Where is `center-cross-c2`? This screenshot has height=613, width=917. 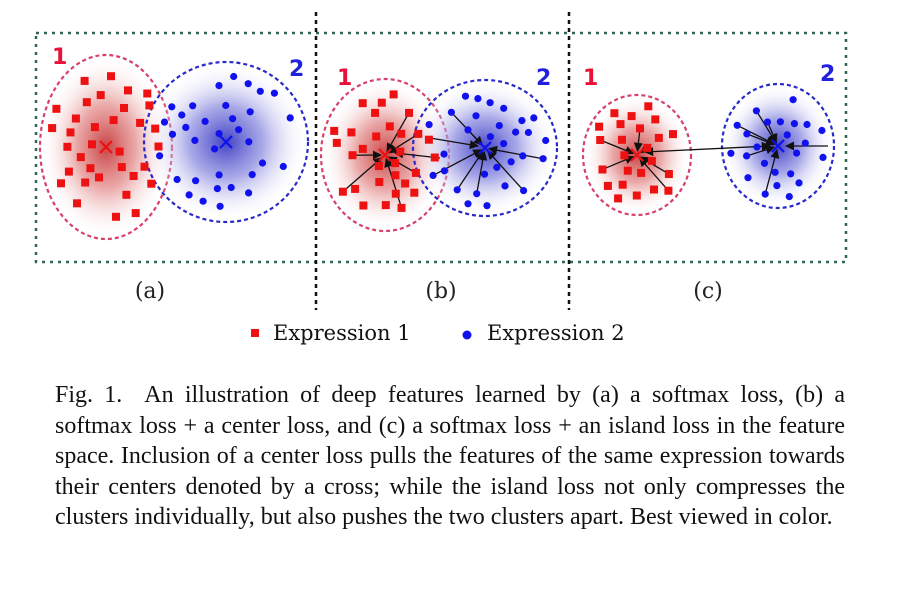 center-cross-c2 is located at coordinates (778, 146).